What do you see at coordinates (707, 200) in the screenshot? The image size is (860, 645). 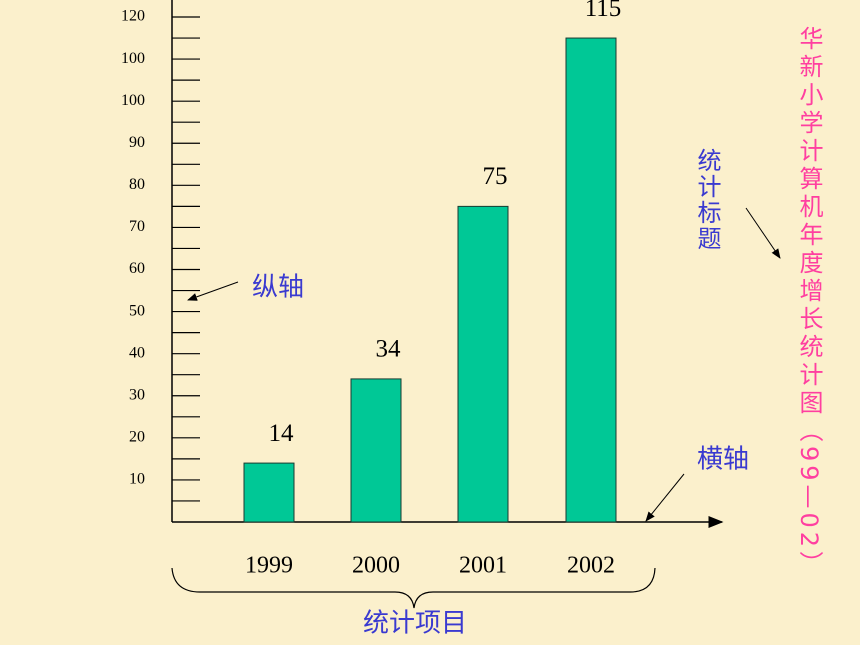 I see `title-note: 统计标题` at bounding box center [707, 200].